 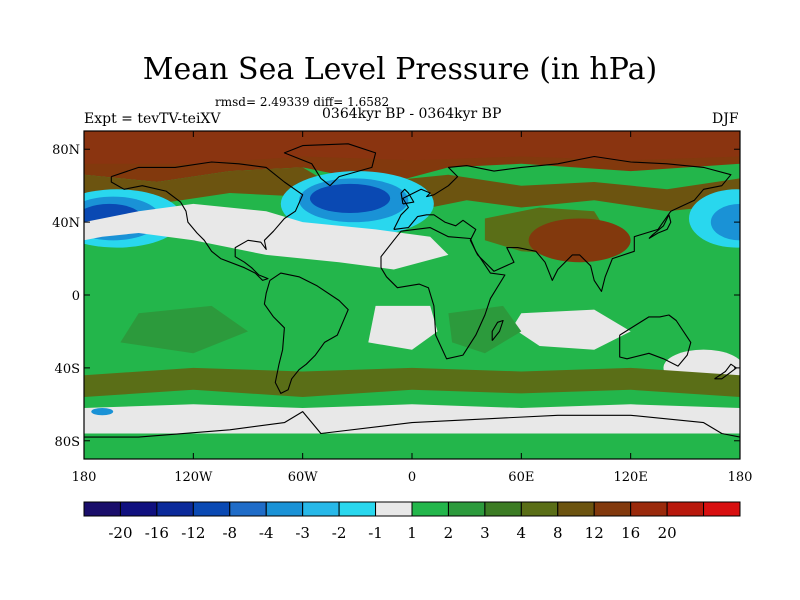 What do you see at coordinates (443, 293) in the screenshot?
I see `coast-africa` at bounding box center [443, 293].